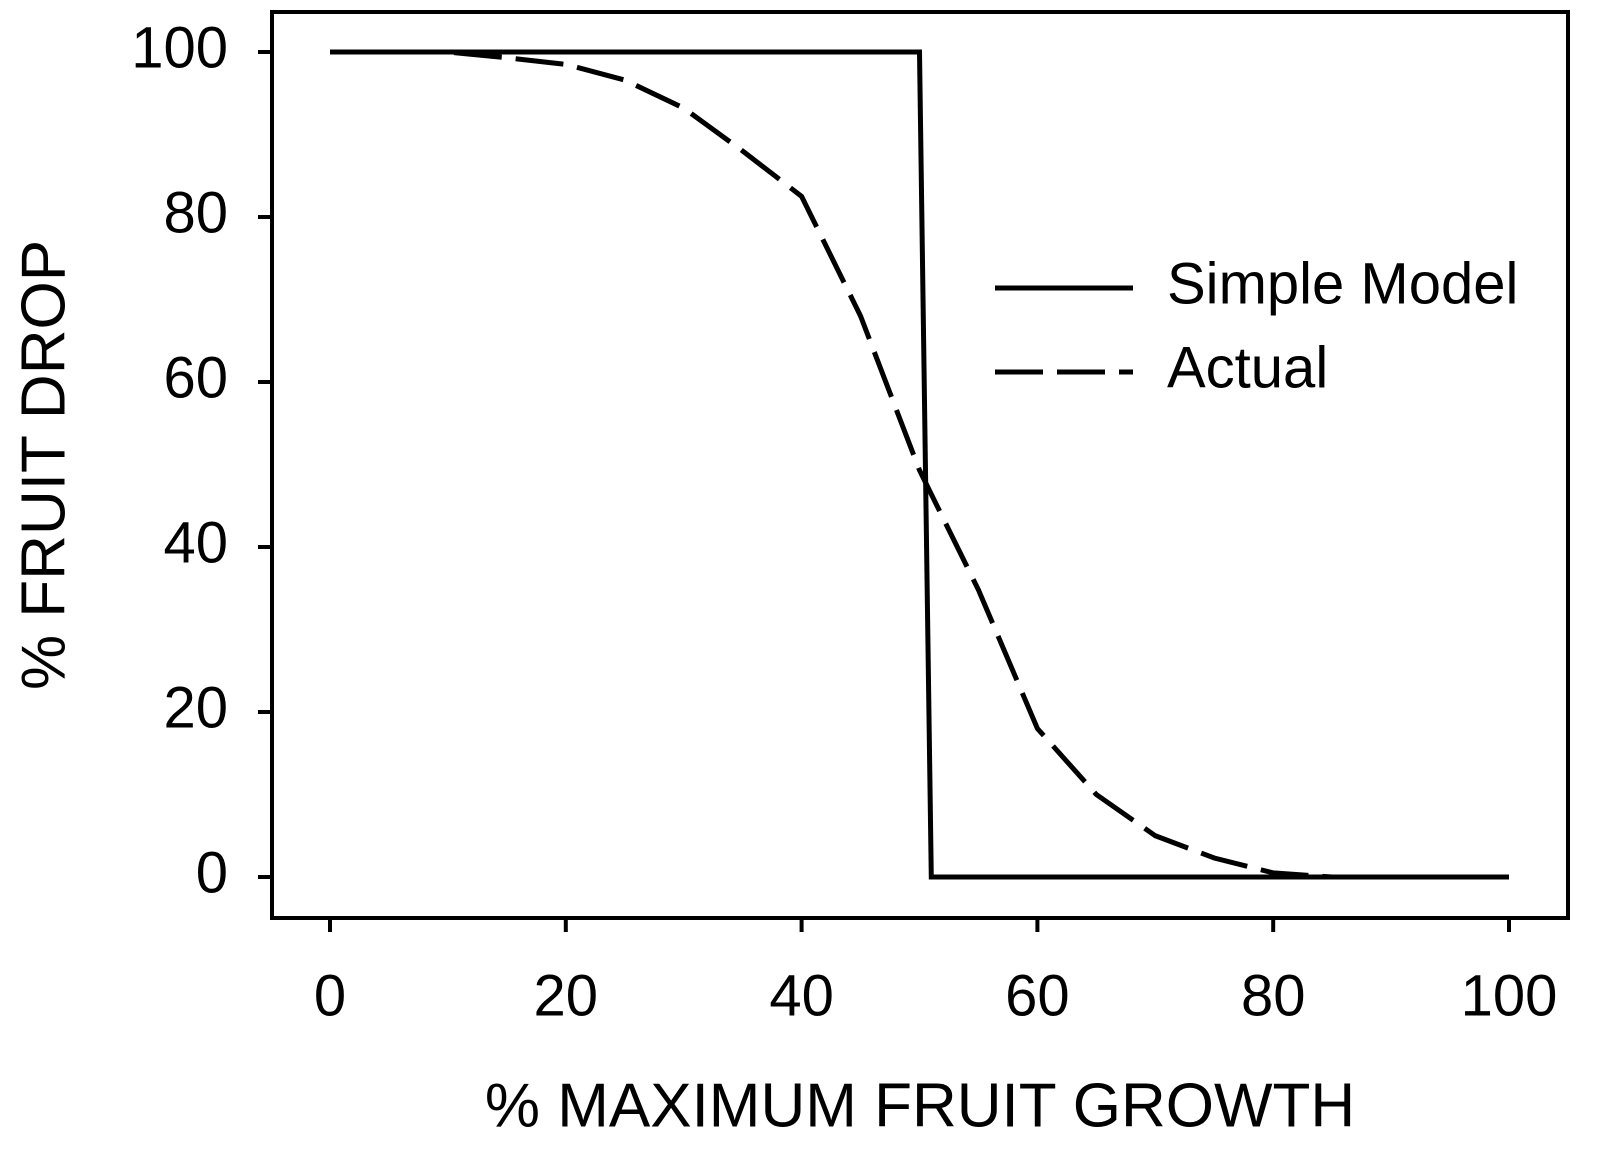 The height and width of the screenshot is (1165, 1600). I want to click on y-axis-title: % FRUIT DROP, so click(43, 465).